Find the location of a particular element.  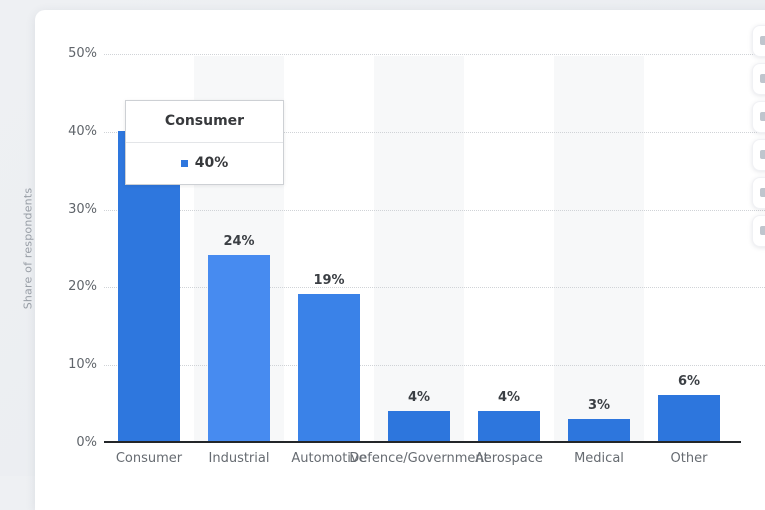

chart-tooltip: Consumer 40% is located at coordinates (204, 142).